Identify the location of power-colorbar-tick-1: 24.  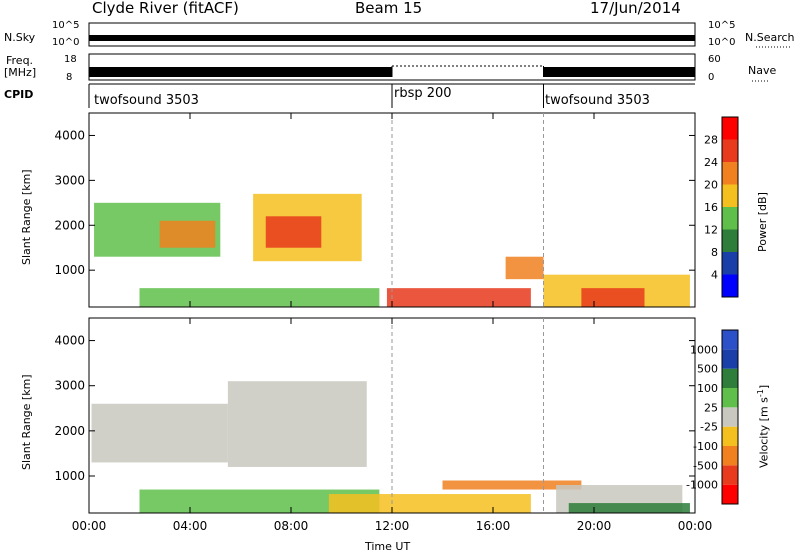
(711, 162).